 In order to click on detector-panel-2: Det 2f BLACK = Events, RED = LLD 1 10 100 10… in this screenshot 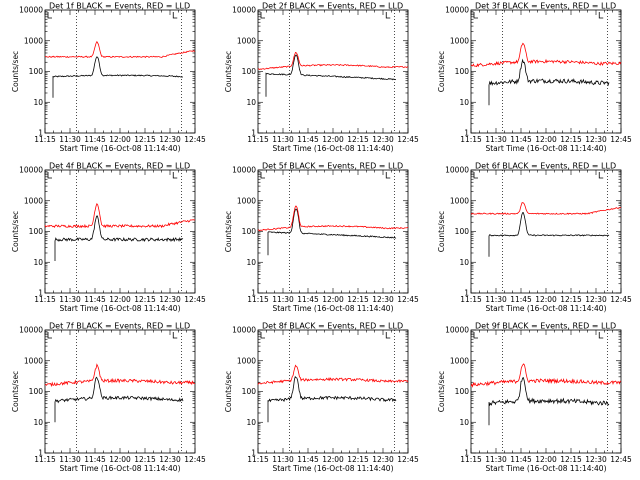, I will do `click(321, 78)`.